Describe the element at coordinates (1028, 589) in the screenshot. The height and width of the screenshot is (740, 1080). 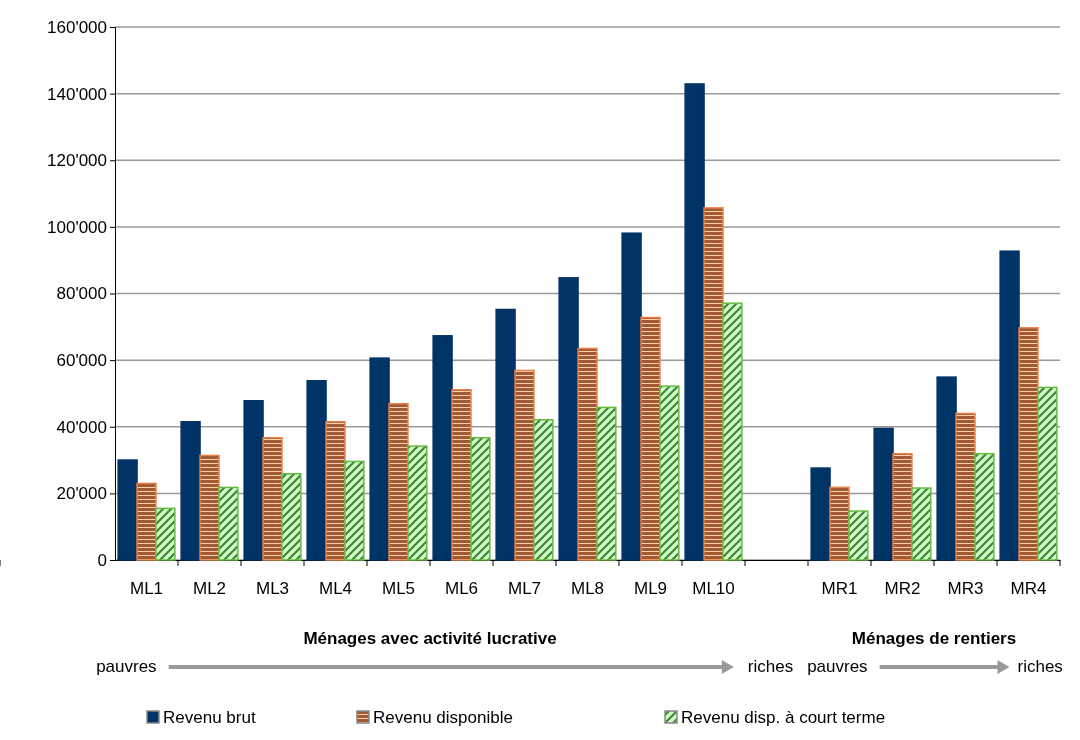
I see `x-tick-label: MR4` at that location.